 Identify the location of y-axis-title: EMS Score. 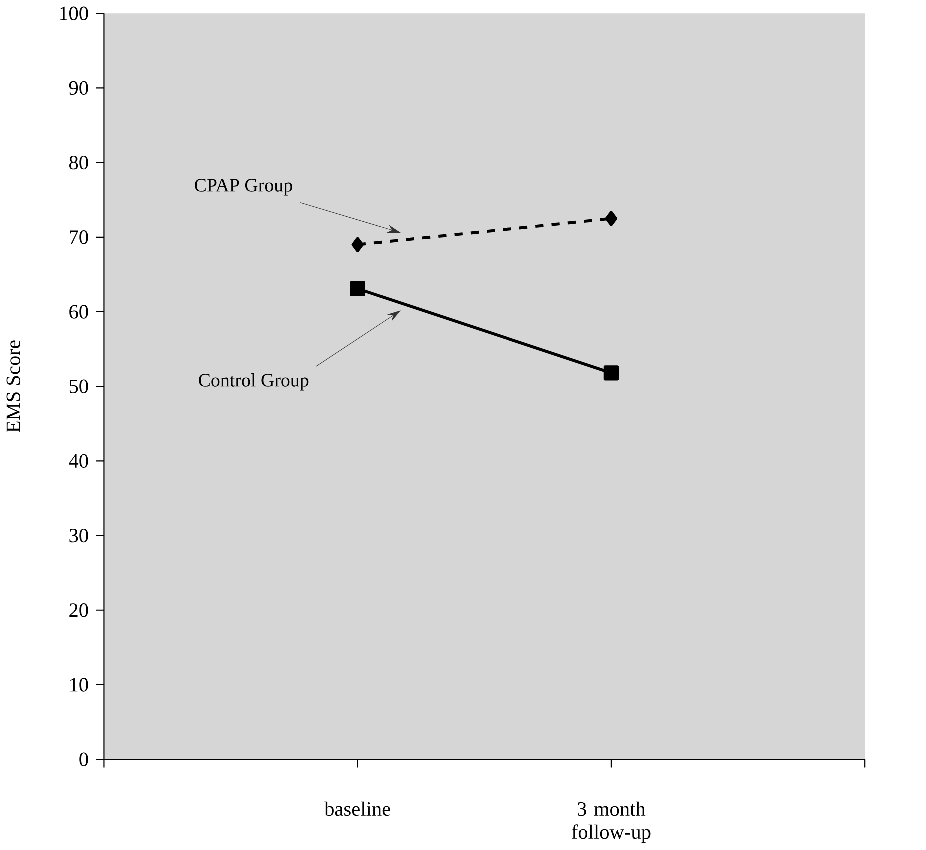
(13, 386).